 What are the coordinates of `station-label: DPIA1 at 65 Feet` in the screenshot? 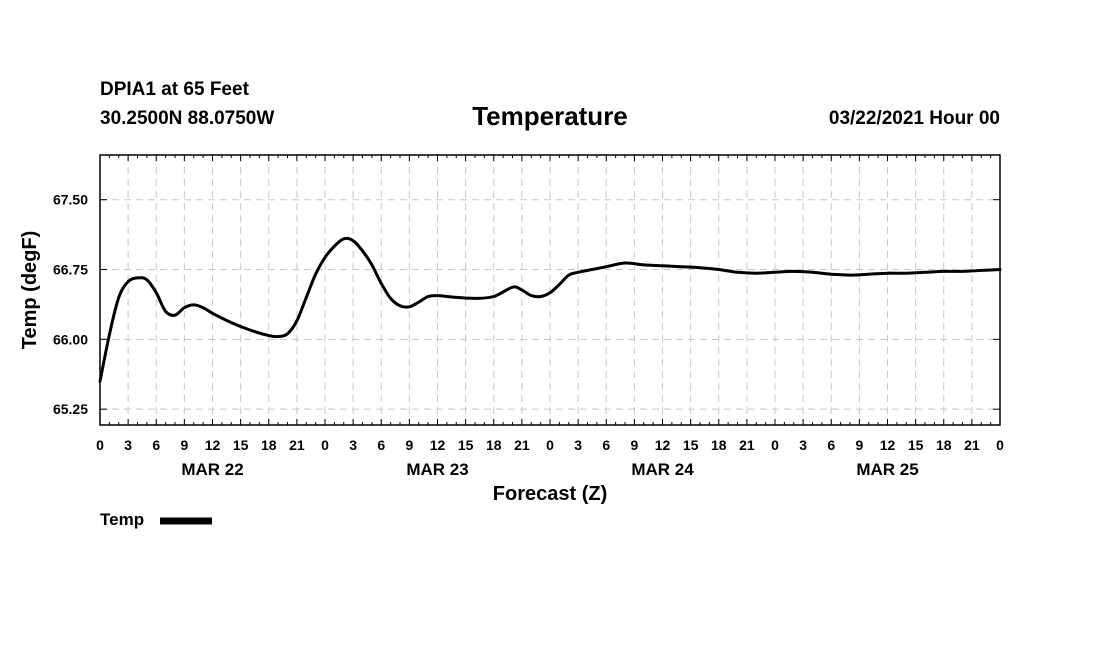 It's located at (175, 89).